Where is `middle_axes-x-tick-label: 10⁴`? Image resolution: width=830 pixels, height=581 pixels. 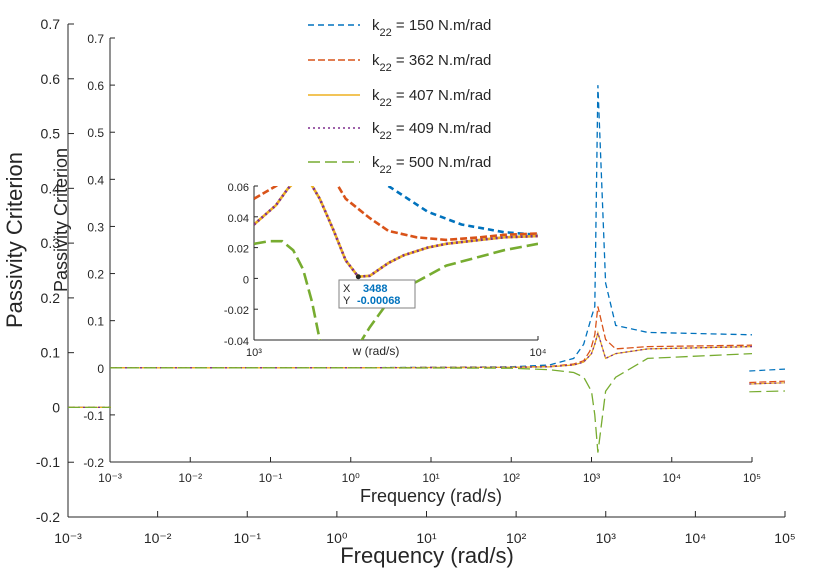 middle_axes-x-tick-label: 10⁴ is located at coordinates (671, 478).